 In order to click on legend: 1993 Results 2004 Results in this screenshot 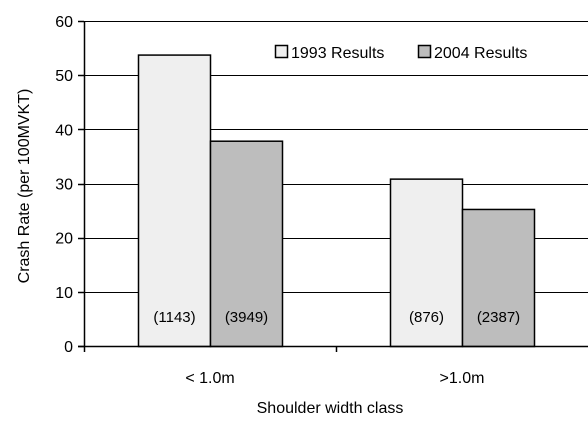, I will do `click(400, 53)`.